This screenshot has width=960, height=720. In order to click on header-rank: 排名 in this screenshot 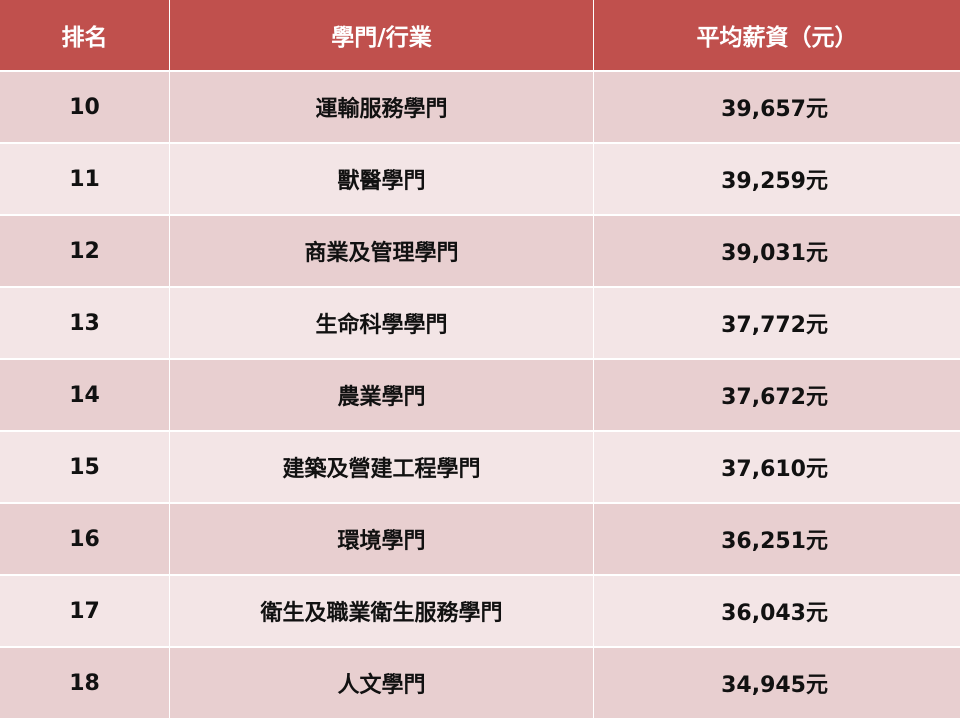, I will do `click(85, 36)`.